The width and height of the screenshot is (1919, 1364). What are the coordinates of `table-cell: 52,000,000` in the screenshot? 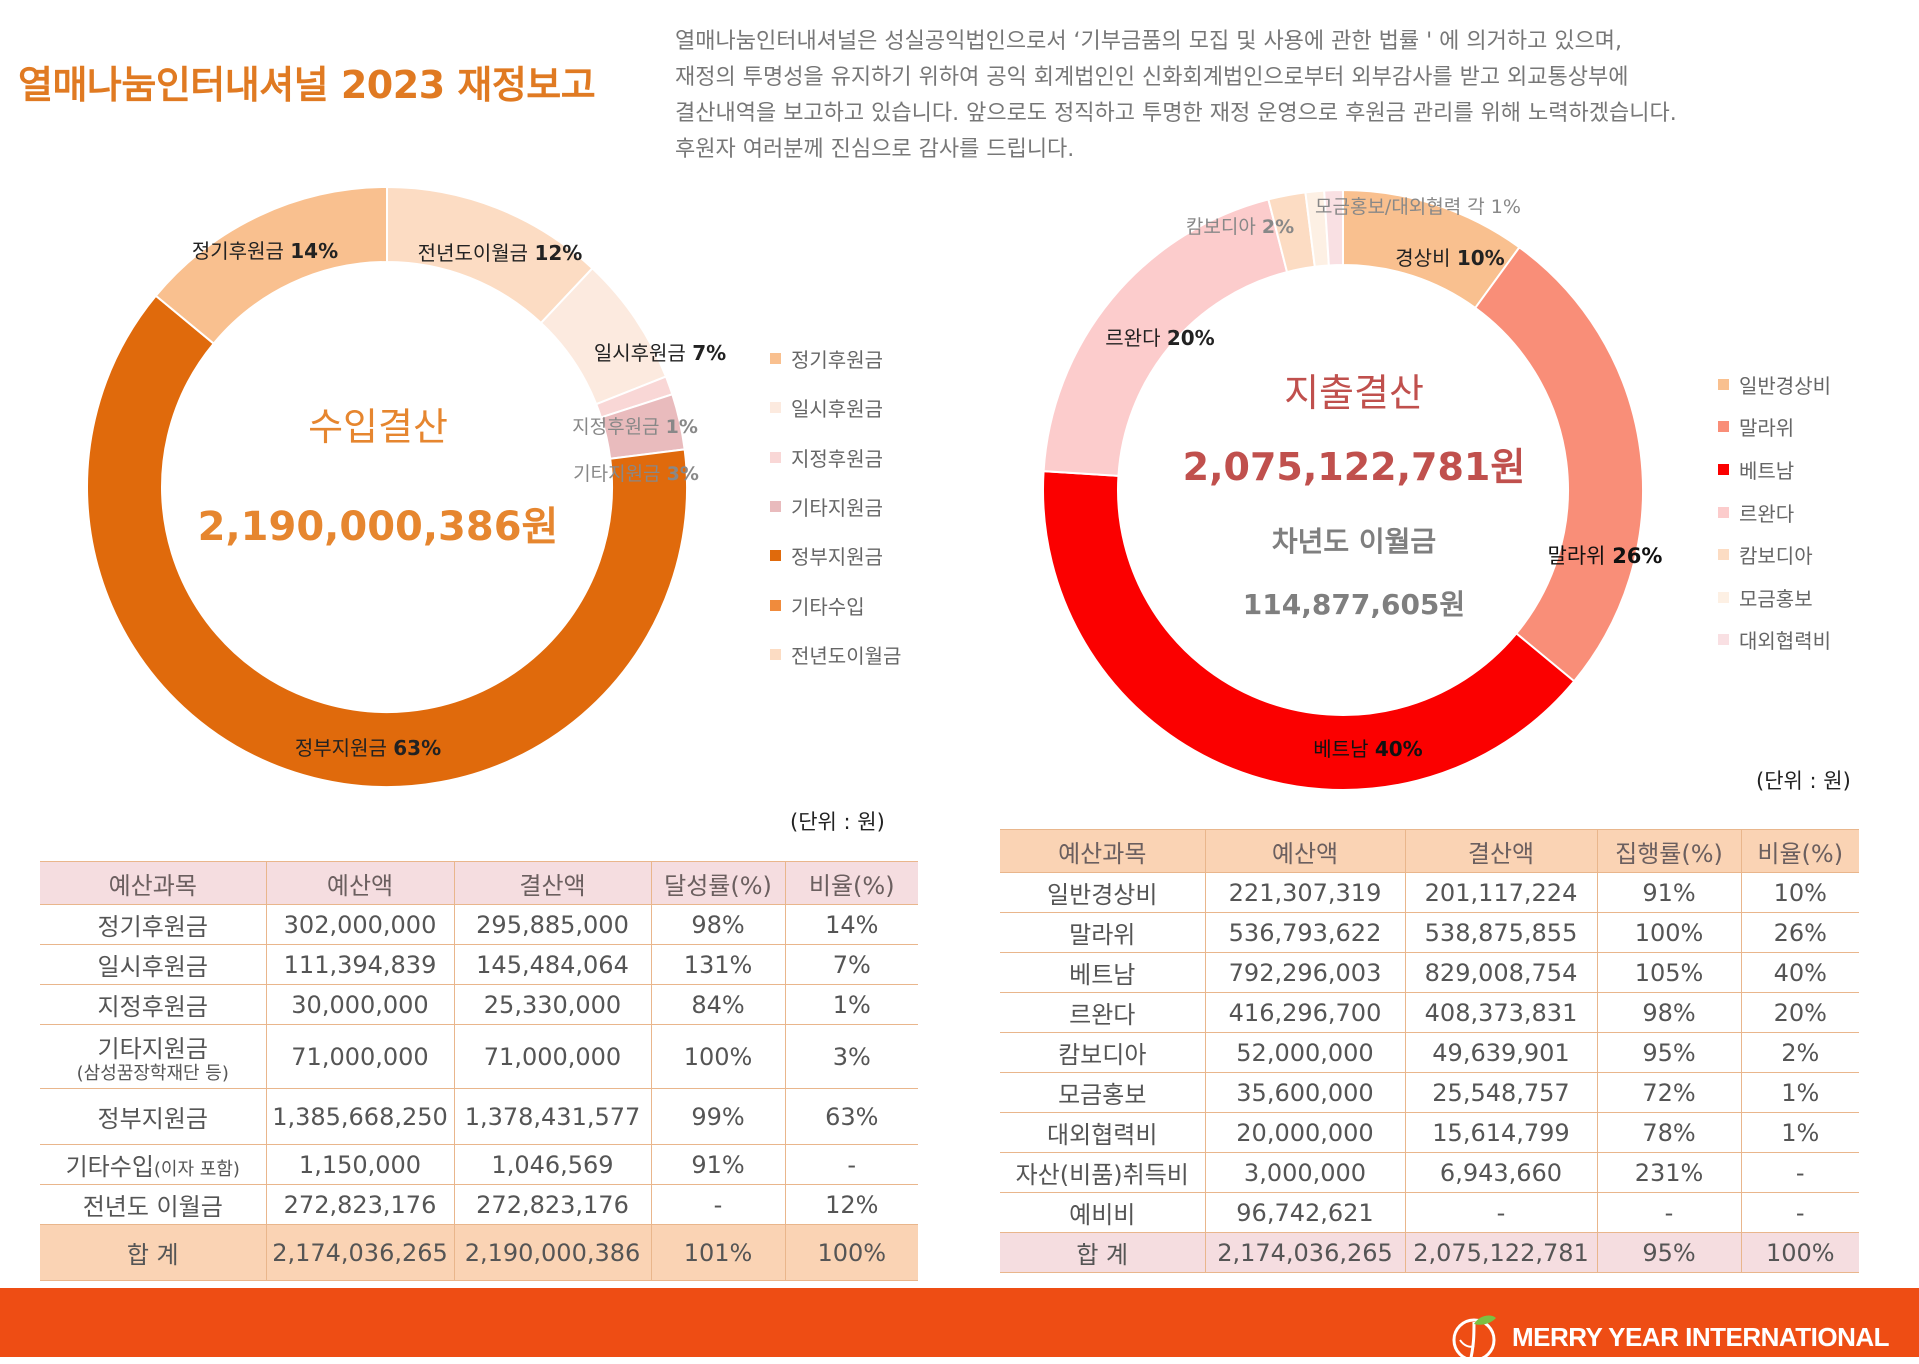 It's located at (1304, 1052).